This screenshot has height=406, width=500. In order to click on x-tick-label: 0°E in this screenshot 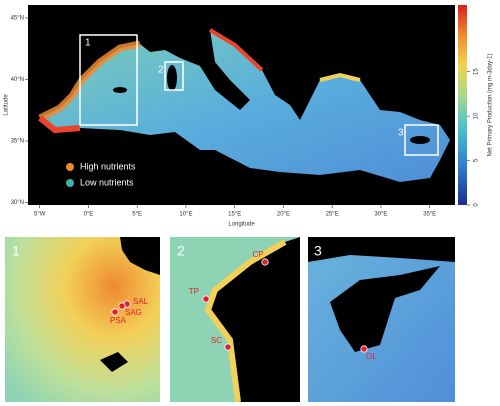, I will do `click(89, 215)`.